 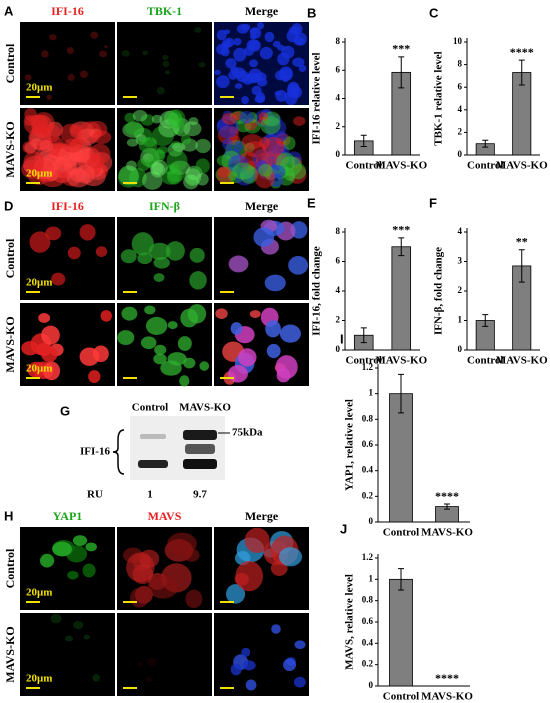 I want to click on ru-value: 9.7, so click(x=200, y=495).